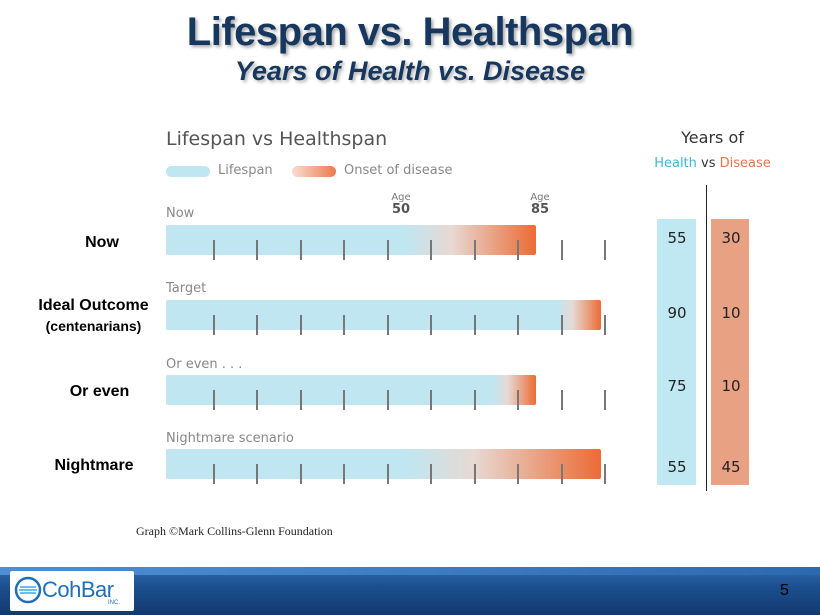  I want to click on row-label-ideal-outcome-sub: (centenarians), so click(93, 326).